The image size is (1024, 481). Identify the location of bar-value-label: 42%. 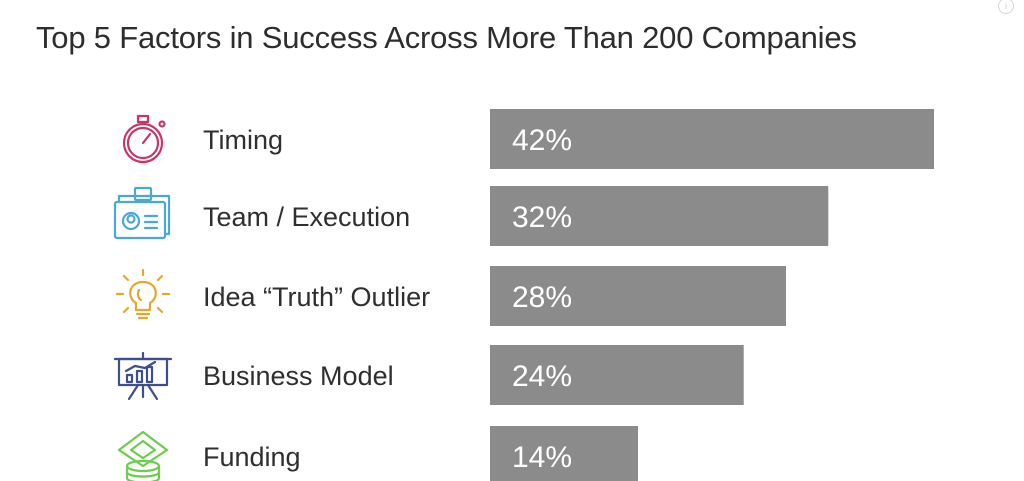
(542, 140).